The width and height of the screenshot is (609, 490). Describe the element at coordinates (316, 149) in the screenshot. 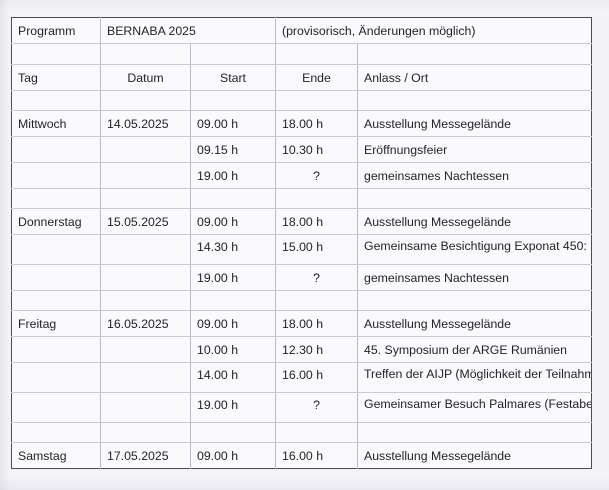

I see `cell-end: 10.30 h` at that location.